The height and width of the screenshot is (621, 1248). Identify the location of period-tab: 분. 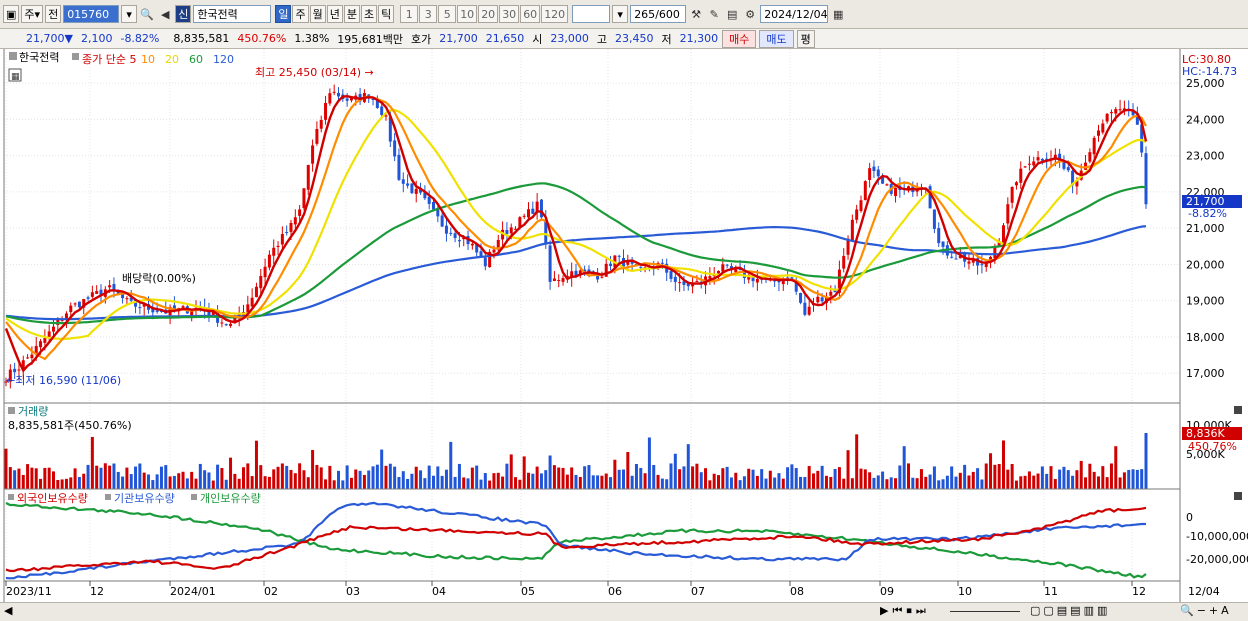
(351, 14).